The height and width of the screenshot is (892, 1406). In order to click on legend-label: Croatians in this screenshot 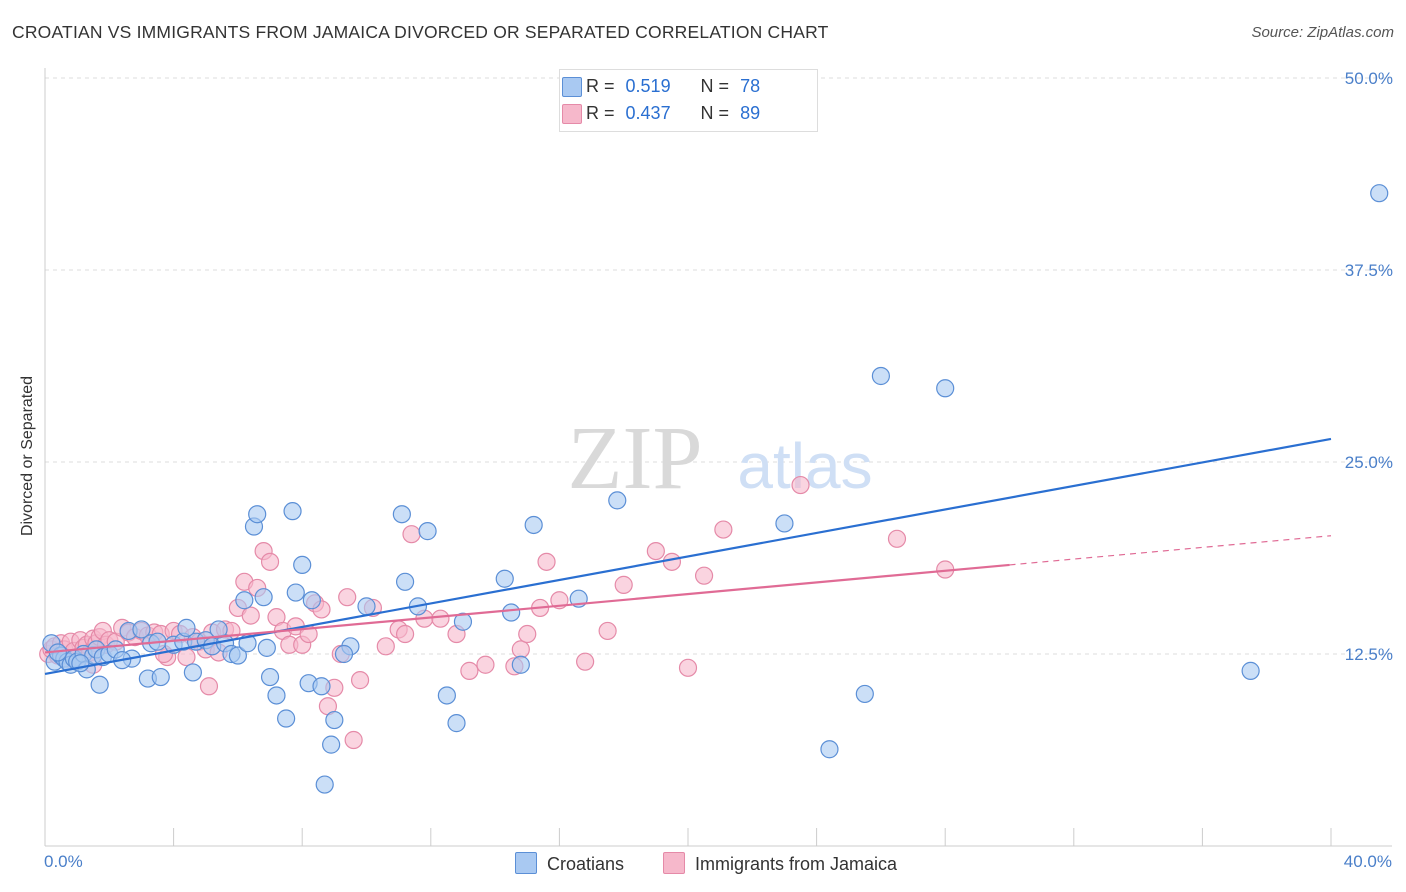, I will do `click(586, 864)`.